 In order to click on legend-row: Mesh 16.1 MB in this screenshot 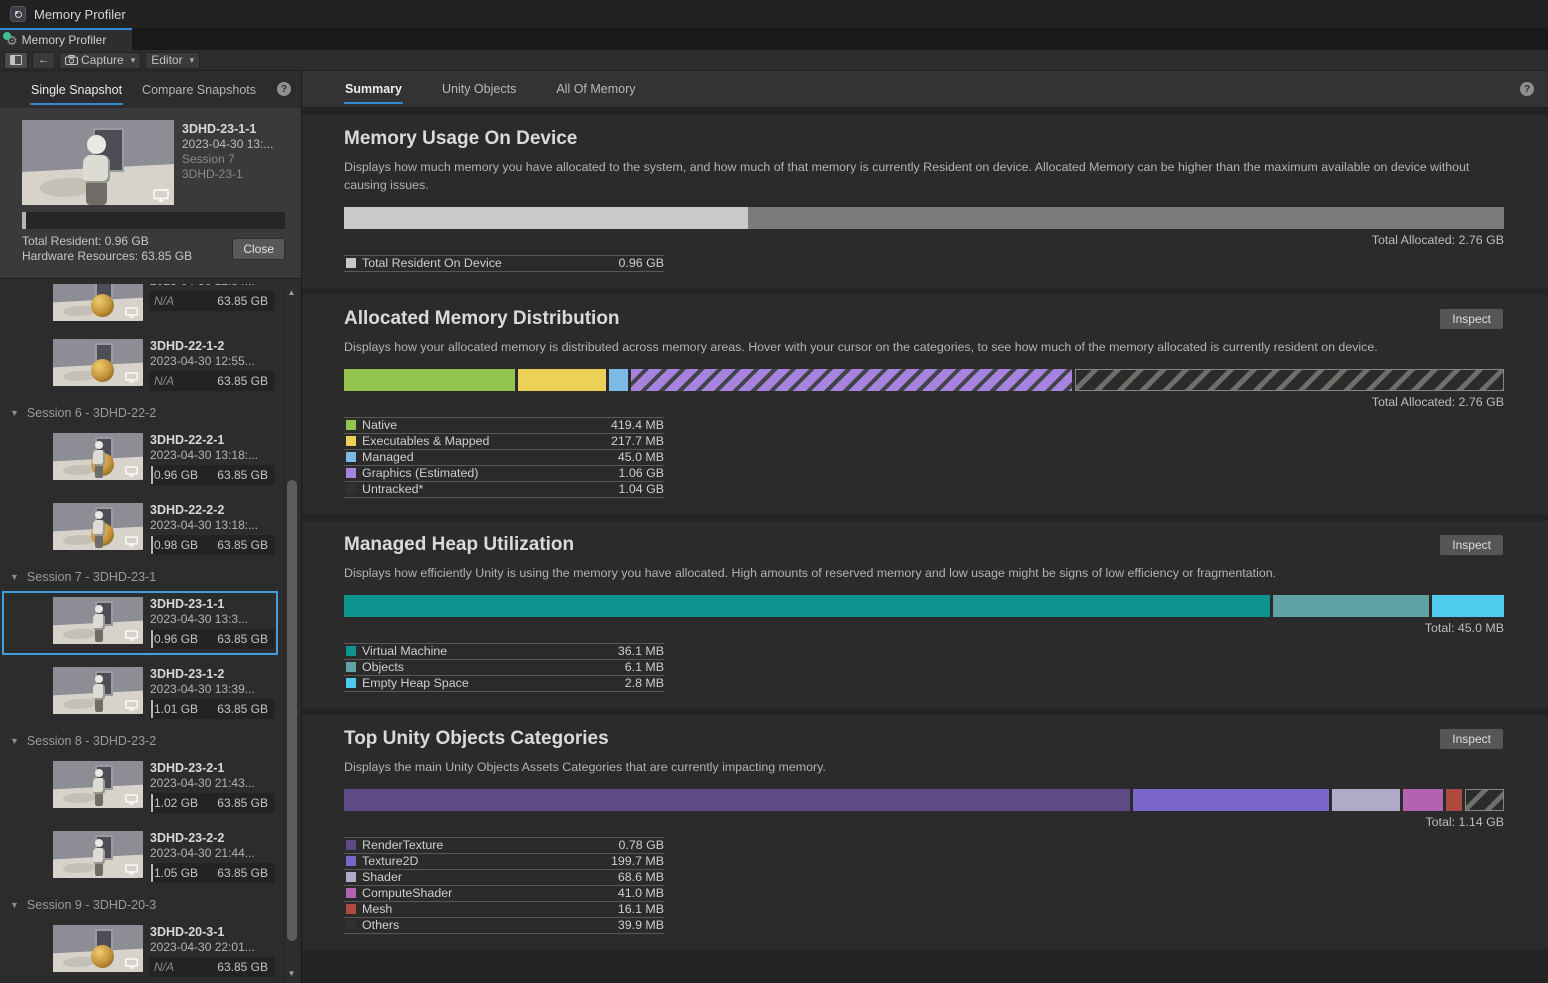, I will do `click(504, 910)`.